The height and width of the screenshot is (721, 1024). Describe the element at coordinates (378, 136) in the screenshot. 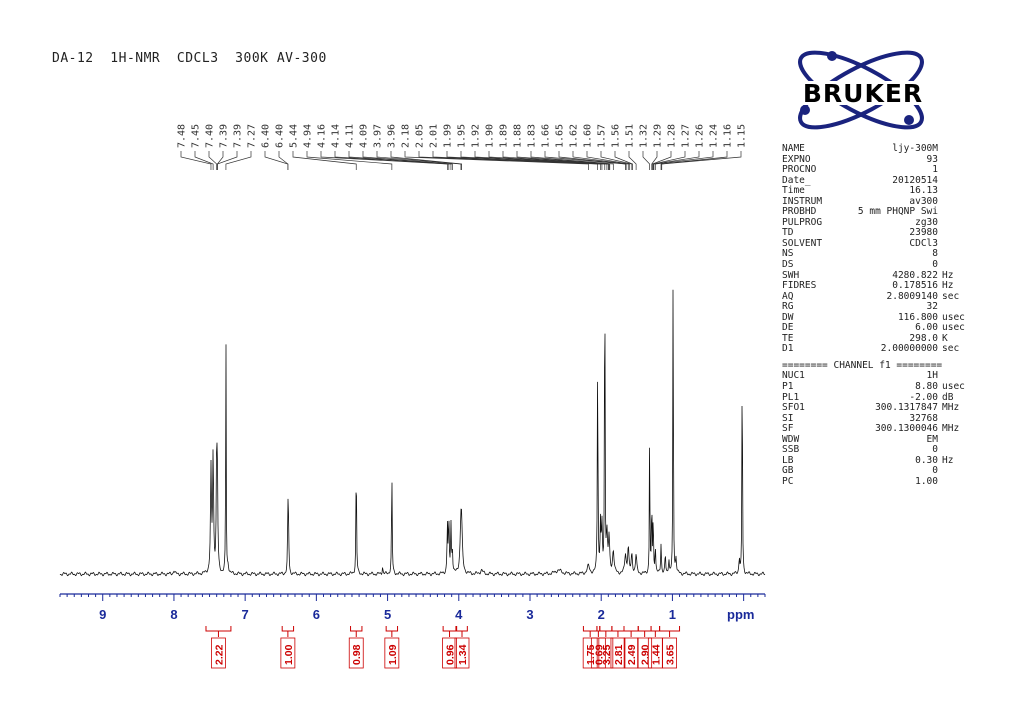

I see `peak-label: 3.97` at that location.